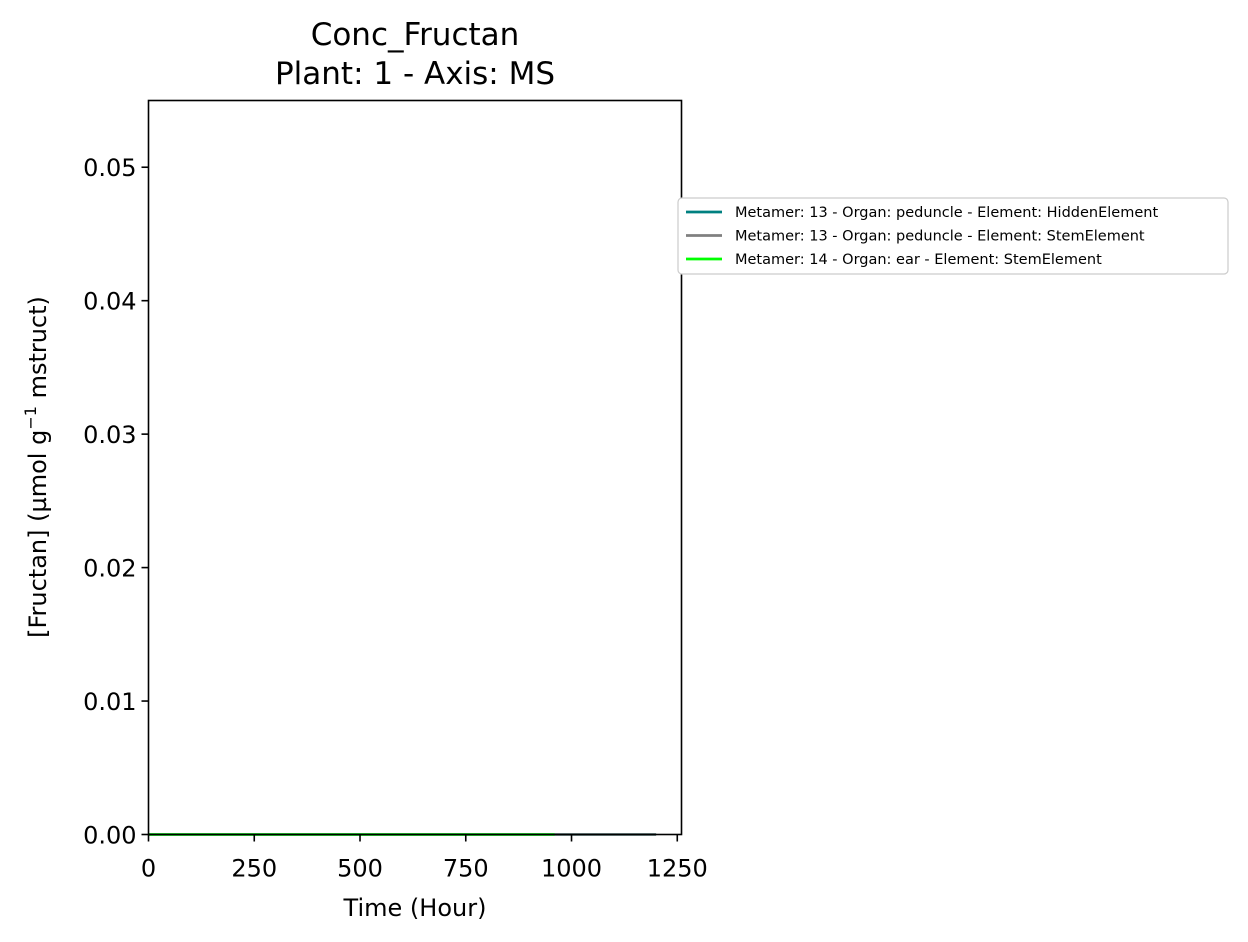  I want to click on legend-box, so click(953, 236).